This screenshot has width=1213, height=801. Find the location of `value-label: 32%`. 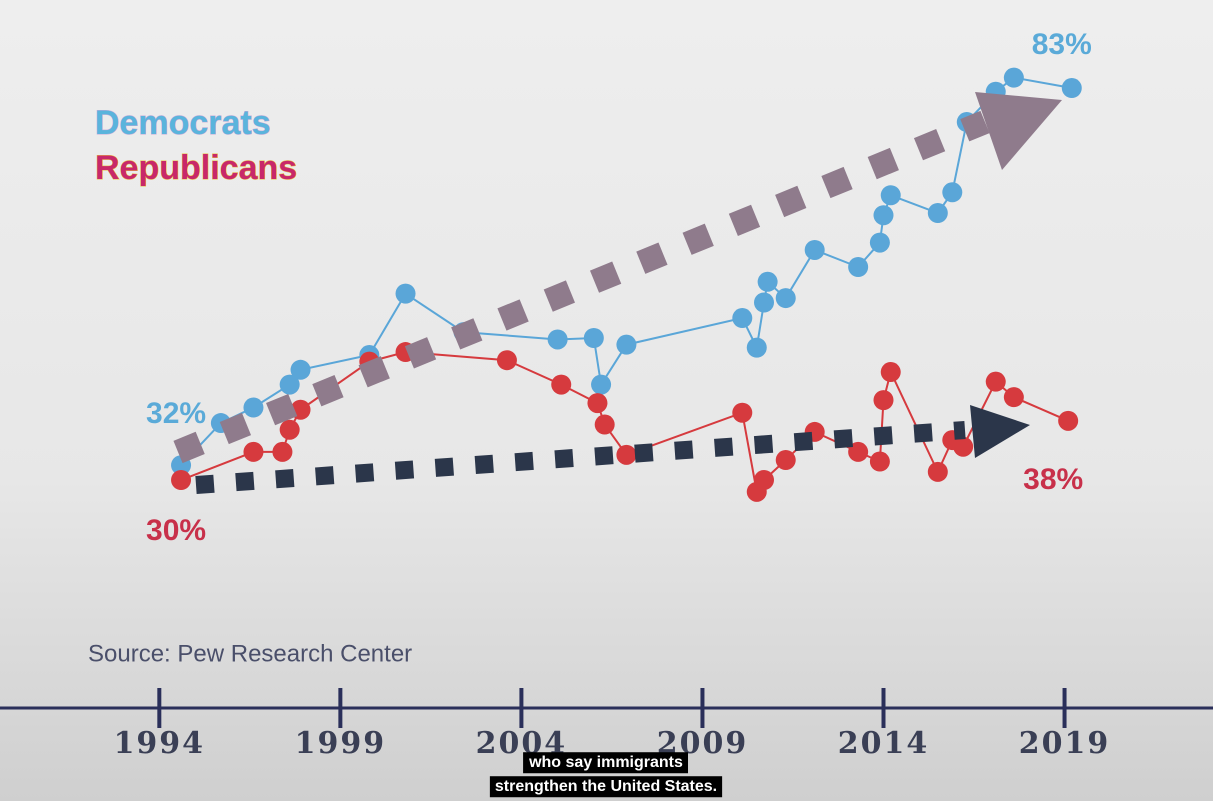

value-label: 32% is located at coordinates (176, 413).